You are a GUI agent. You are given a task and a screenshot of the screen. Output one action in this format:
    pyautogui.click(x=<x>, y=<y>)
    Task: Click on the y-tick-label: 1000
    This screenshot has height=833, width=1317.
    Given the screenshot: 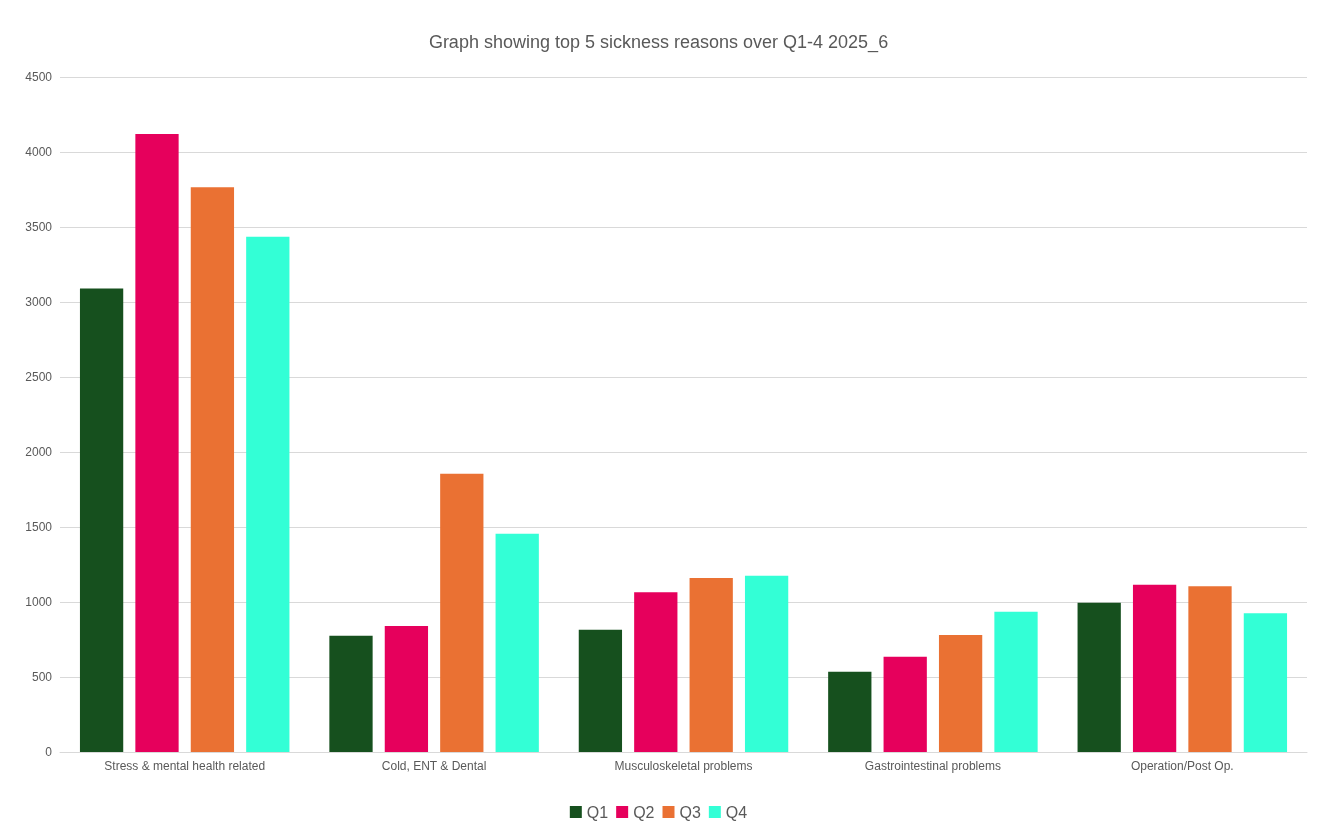 What is the action you would take?
    pyautogui.click(x=39, y=602)
    